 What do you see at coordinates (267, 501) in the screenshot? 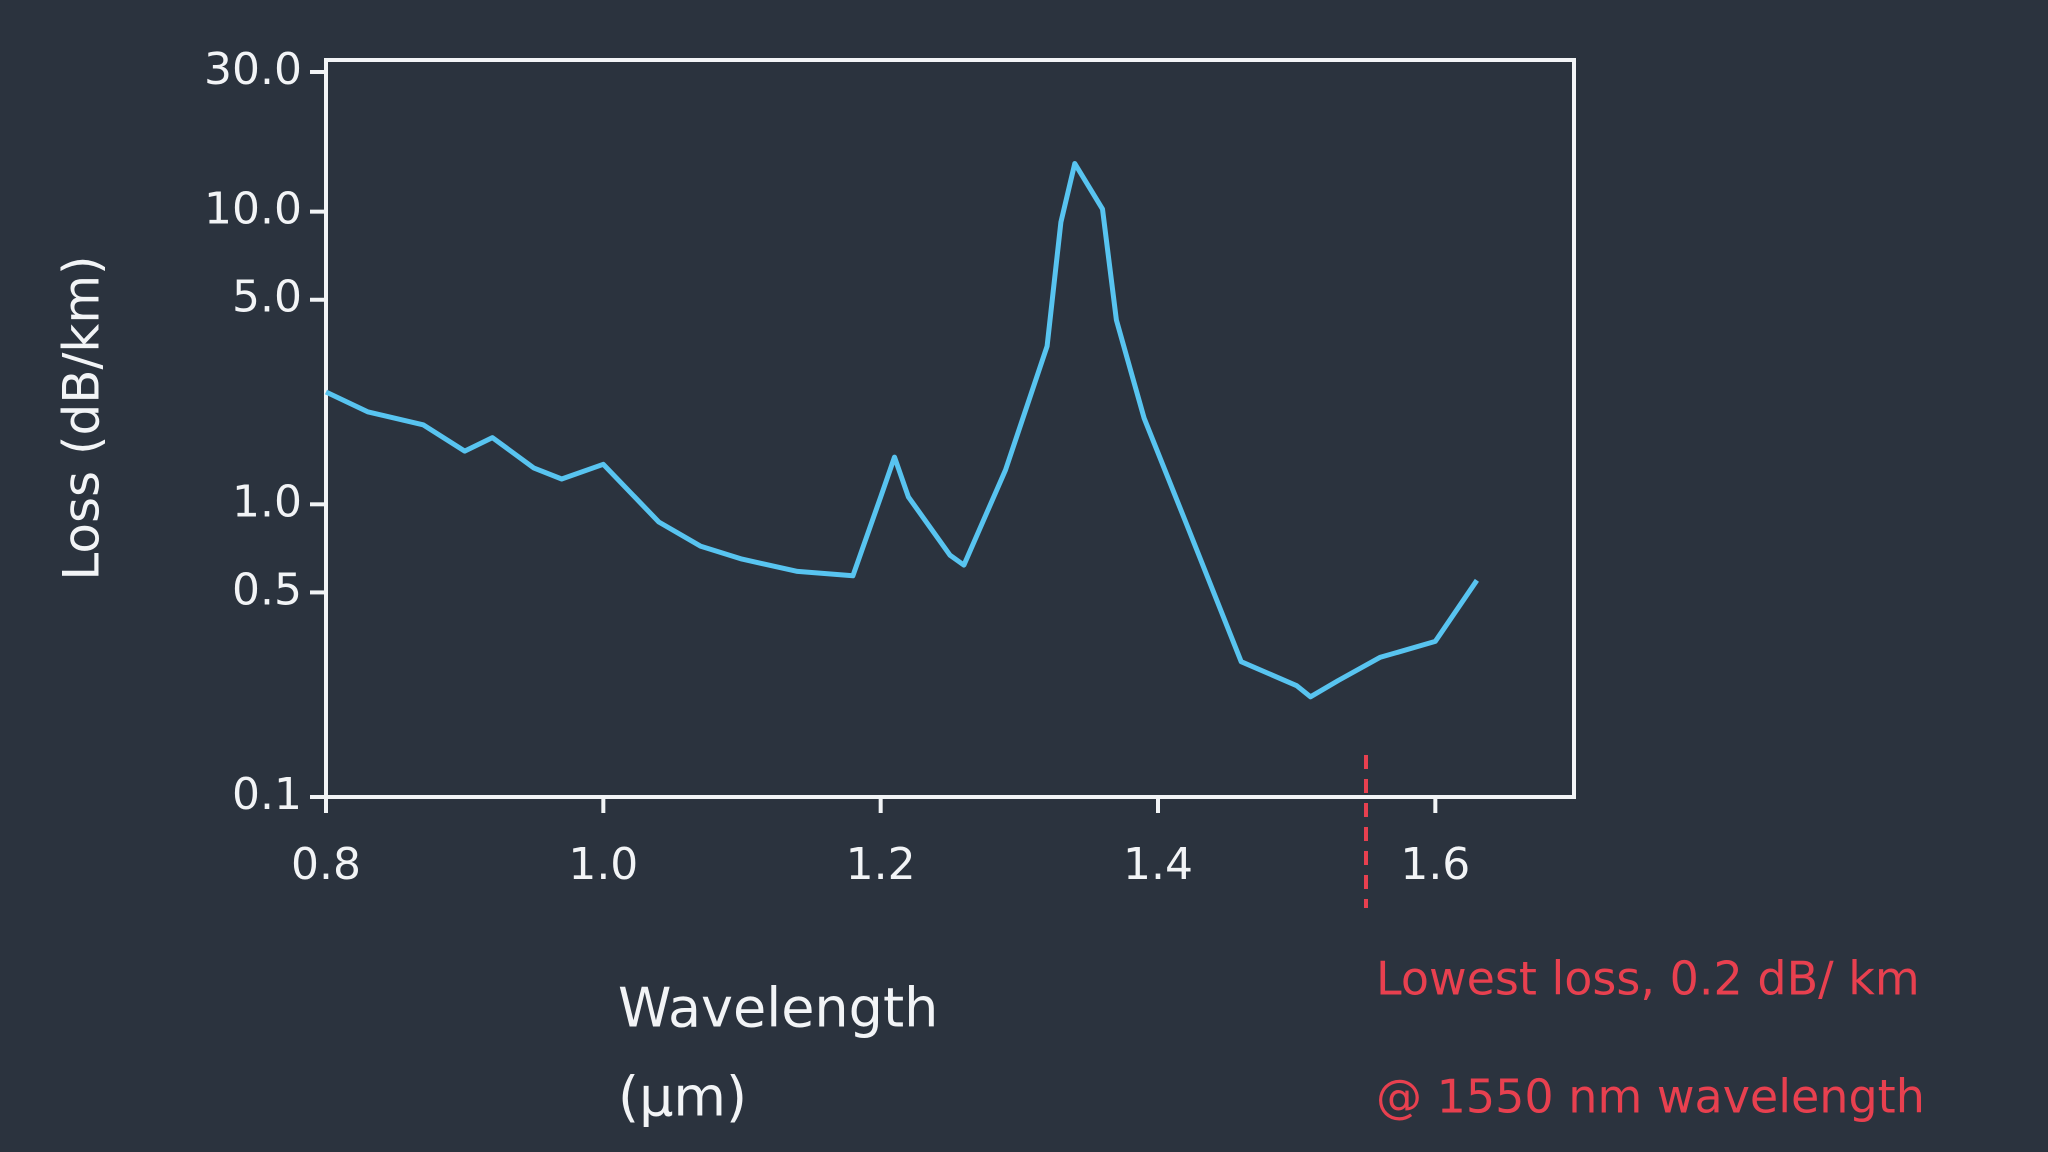
I see `y-tick-label: 1.0` at bounding box center [267, 501].